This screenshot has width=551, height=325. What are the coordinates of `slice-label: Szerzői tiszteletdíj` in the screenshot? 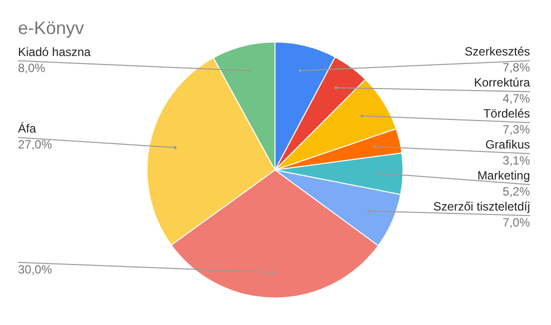 It's located at (481, 207).